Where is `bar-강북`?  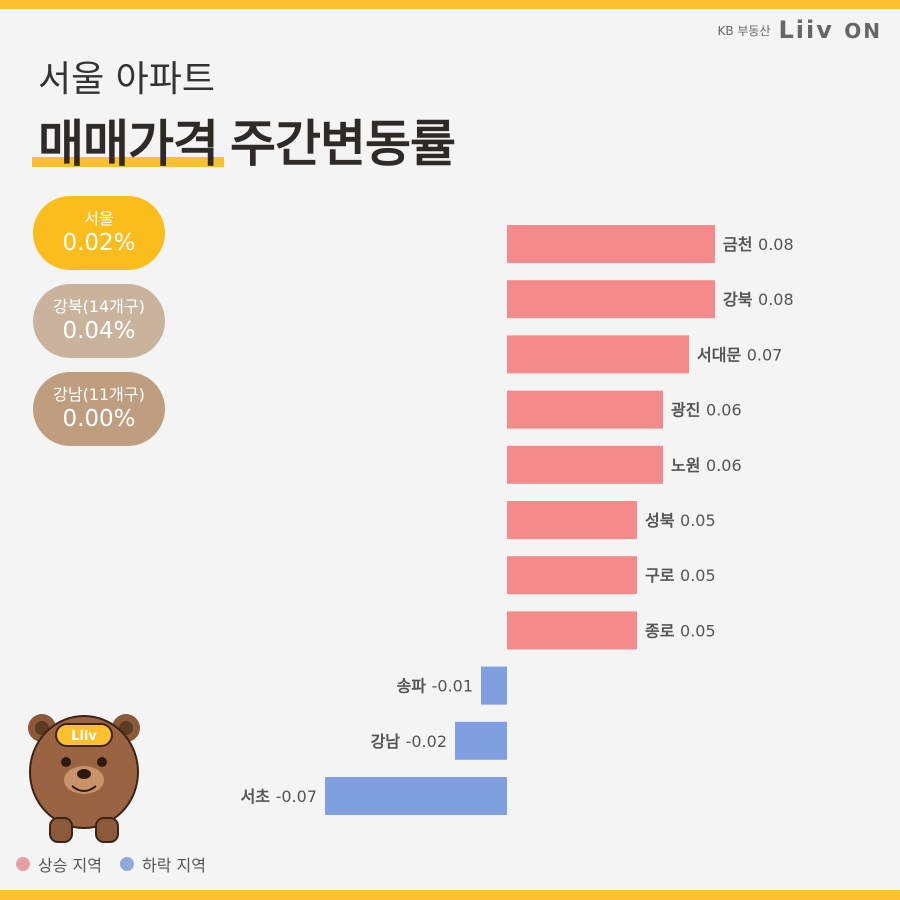 bar-강북 is located at coordinates (611, 299).